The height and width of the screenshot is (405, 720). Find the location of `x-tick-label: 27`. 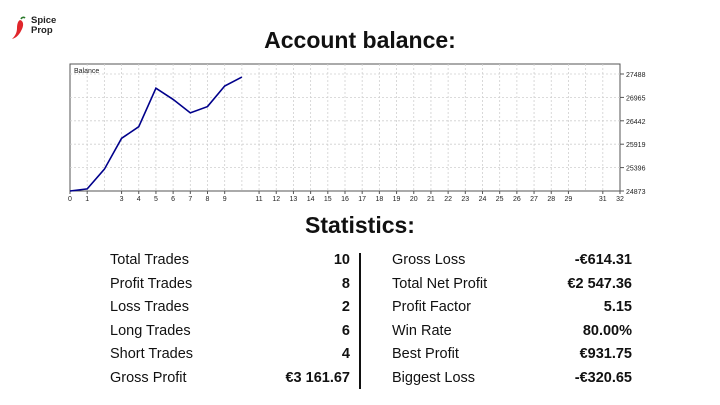

x-tick-label: 27 is located at coordinates (534, 199).